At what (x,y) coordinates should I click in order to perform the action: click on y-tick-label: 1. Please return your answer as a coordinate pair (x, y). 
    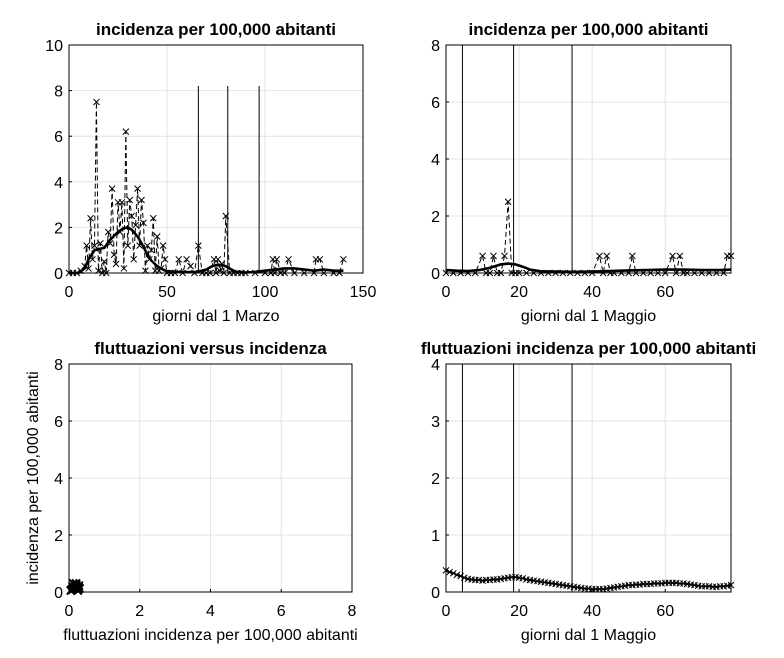
    Looking at the image, I should click on (435, 536).